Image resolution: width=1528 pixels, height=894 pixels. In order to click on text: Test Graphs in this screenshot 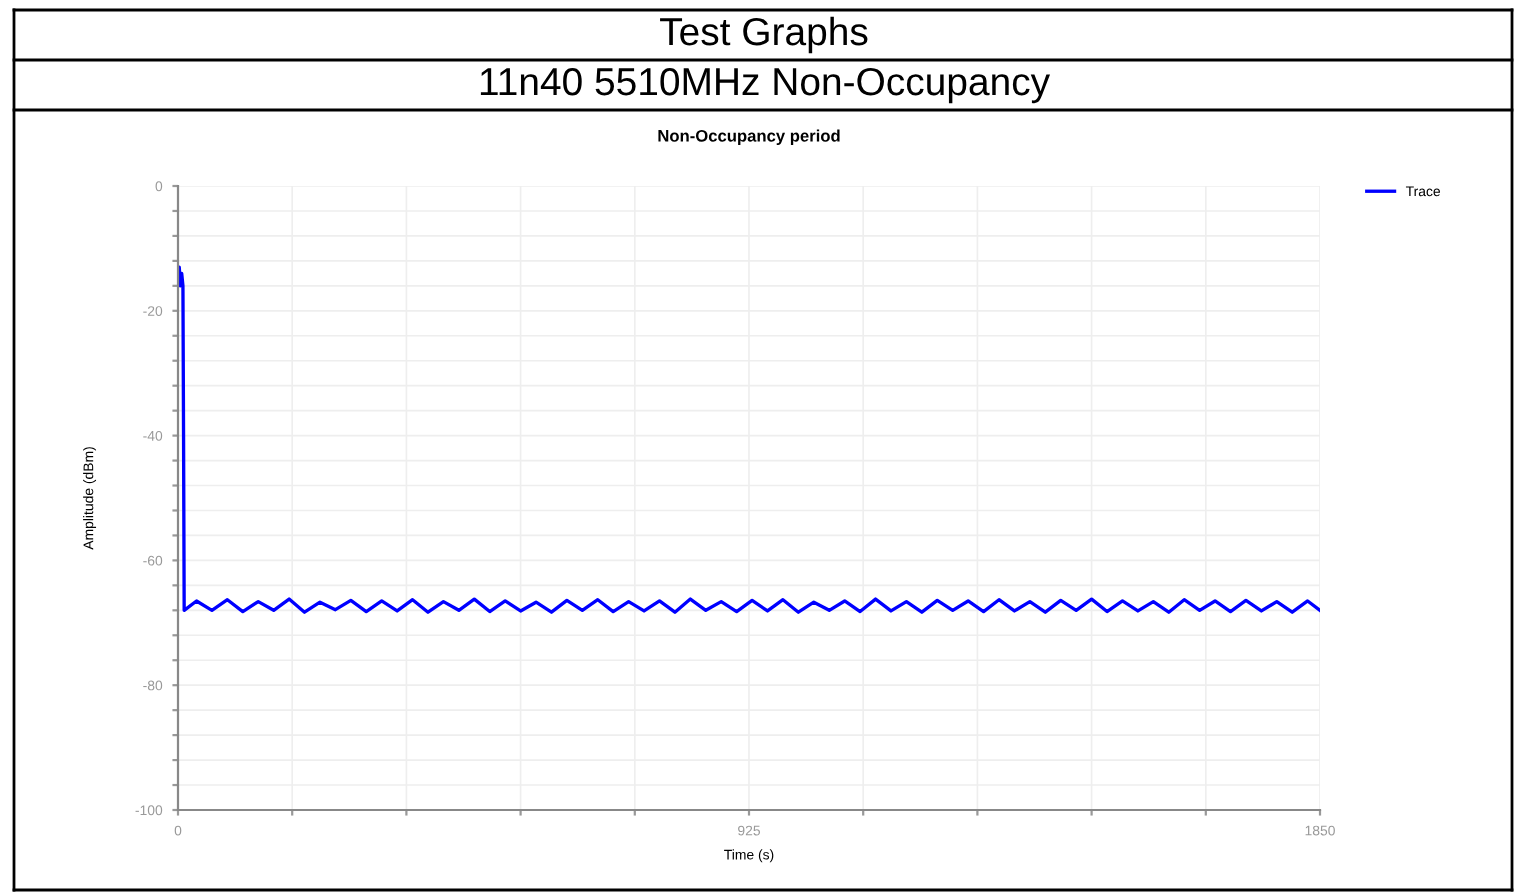, I will do `click(764, 35)`.